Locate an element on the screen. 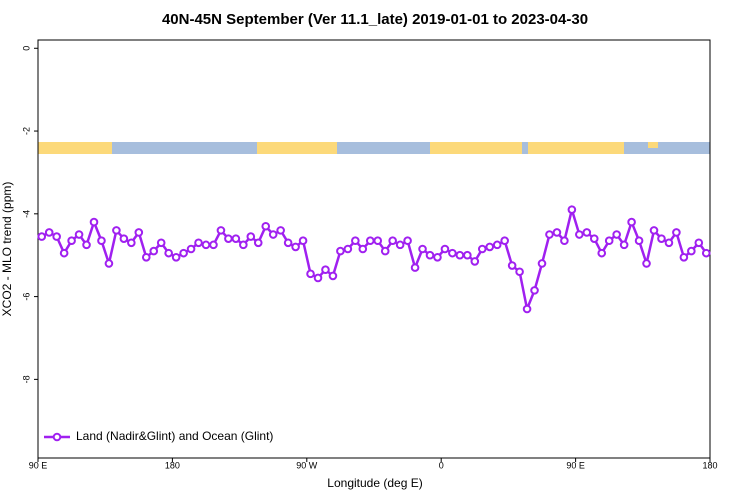  y-axis-label: XCO2 - MLO trend (ppm) is located at coordinates (7, 249).